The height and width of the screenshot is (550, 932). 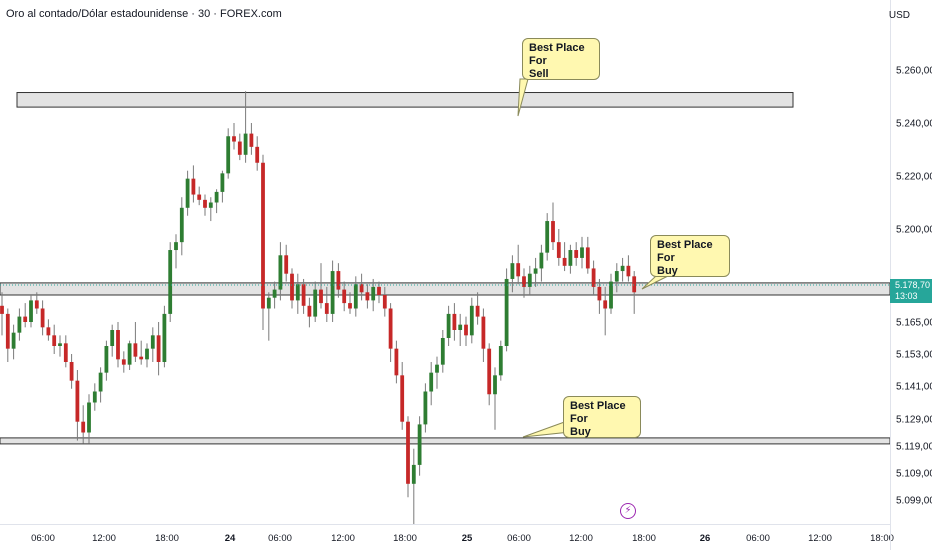 I want to click on buy-callout-bottom-line-2: Buy, so click(x=580, y=432).